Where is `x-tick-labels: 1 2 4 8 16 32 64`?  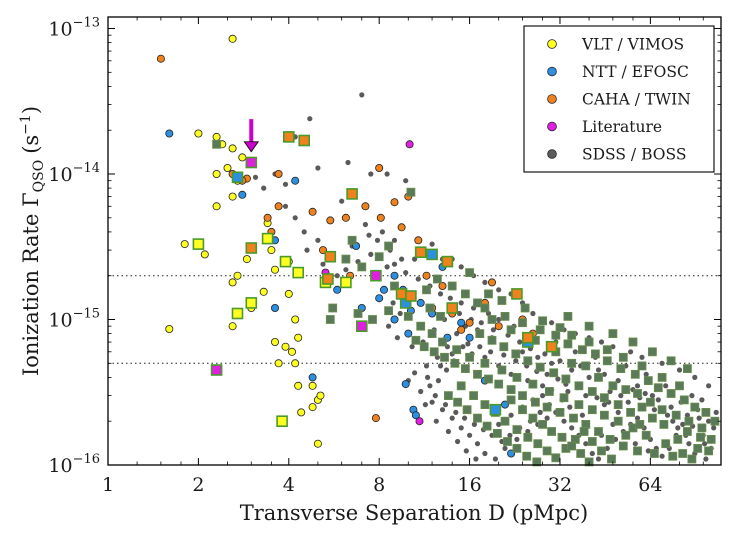
x-tick-labels: 1 2 4 8 16 32 64 is located at coordinates (382, 485).